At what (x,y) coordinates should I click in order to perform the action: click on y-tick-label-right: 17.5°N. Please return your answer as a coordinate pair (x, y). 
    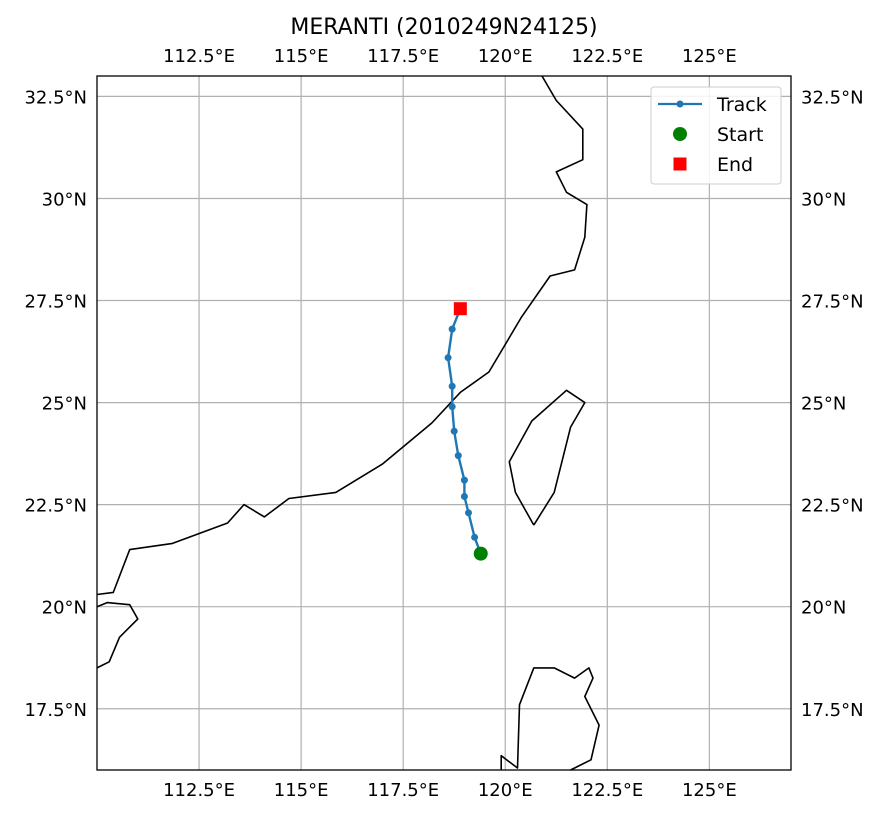
    Looking at the image, I should click on (832, 710).